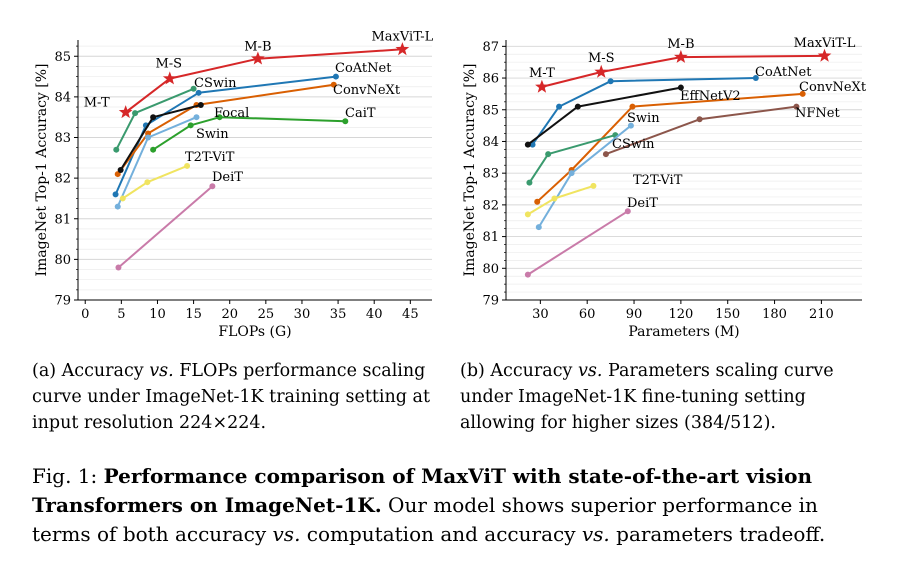  What do you see at coordinates (42, 169) in the screenshot?
I see `flops-y-axis-label: ImageNet Top-1 Accuracy [%]` at bounding box center [42, 169].